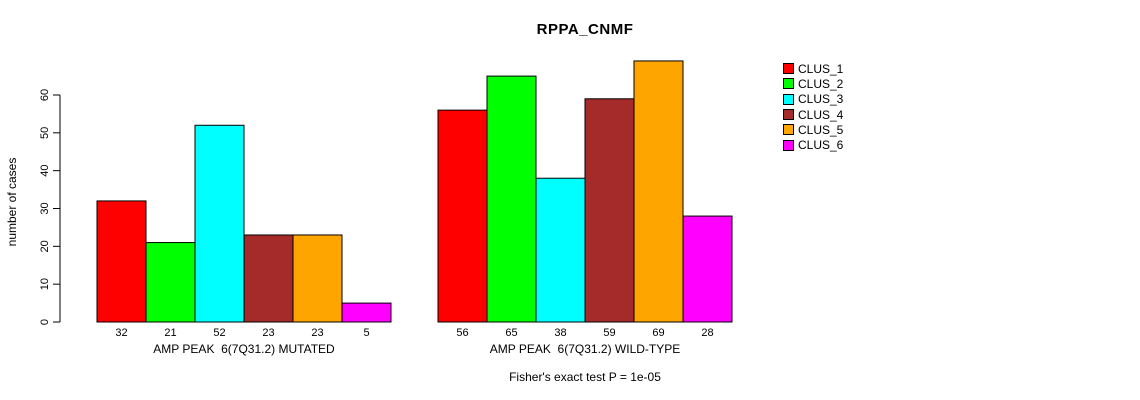 The height and width of the screenshot is (400, 1140). What do you see at coordinates (585, 377) in the screenshot?
I see `fisher-test-annotation: Fisher's exact test P = 1e-05` at bounding box center [585, 377].